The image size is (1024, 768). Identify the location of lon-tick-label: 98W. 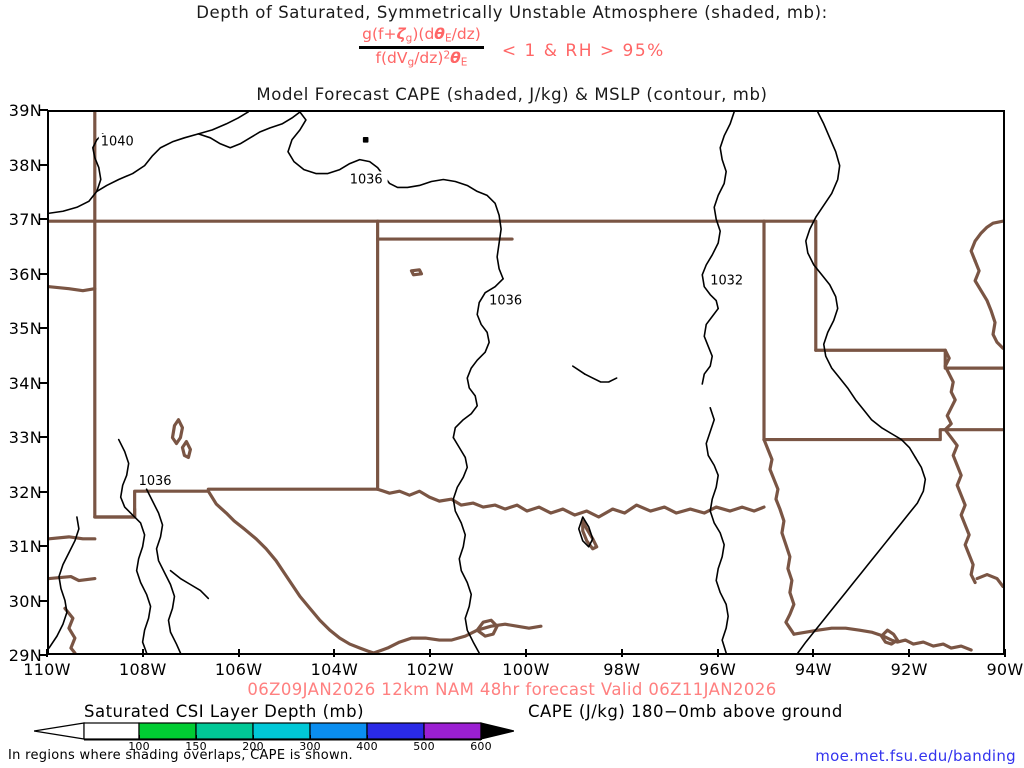
(622, 669).